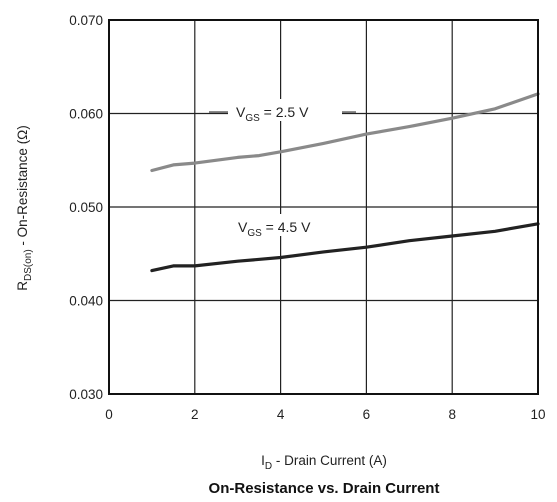 Image resolution: width=557 pixels, height=502 pixels. Describe the element at coordinates (86, 301) in the screenshot. I see `y-tick-label: 0.040` at that location.